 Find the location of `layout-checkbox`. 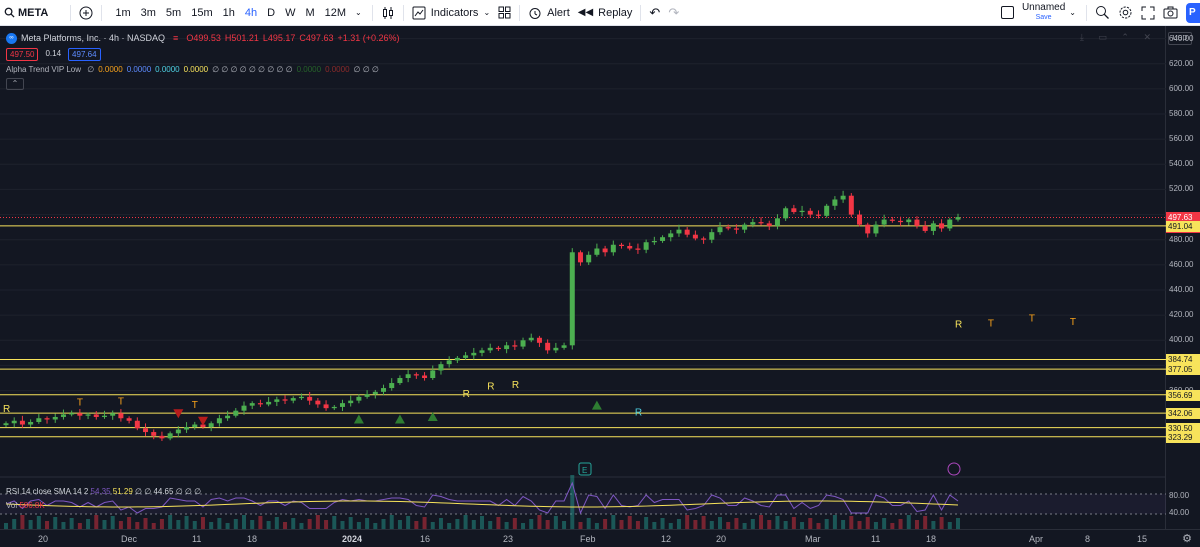

layout-checkbox is located at coordinates (1007, 13).